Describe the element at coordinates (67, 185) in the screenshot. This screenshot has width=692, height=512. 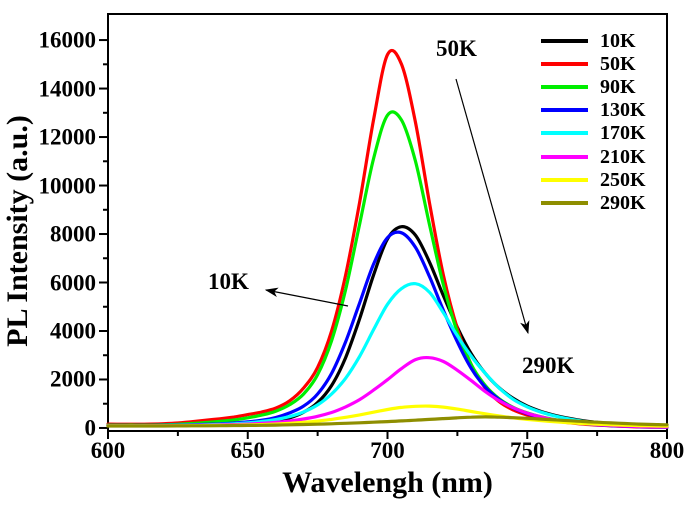
I see `y-tick-label: 10000` at that location.